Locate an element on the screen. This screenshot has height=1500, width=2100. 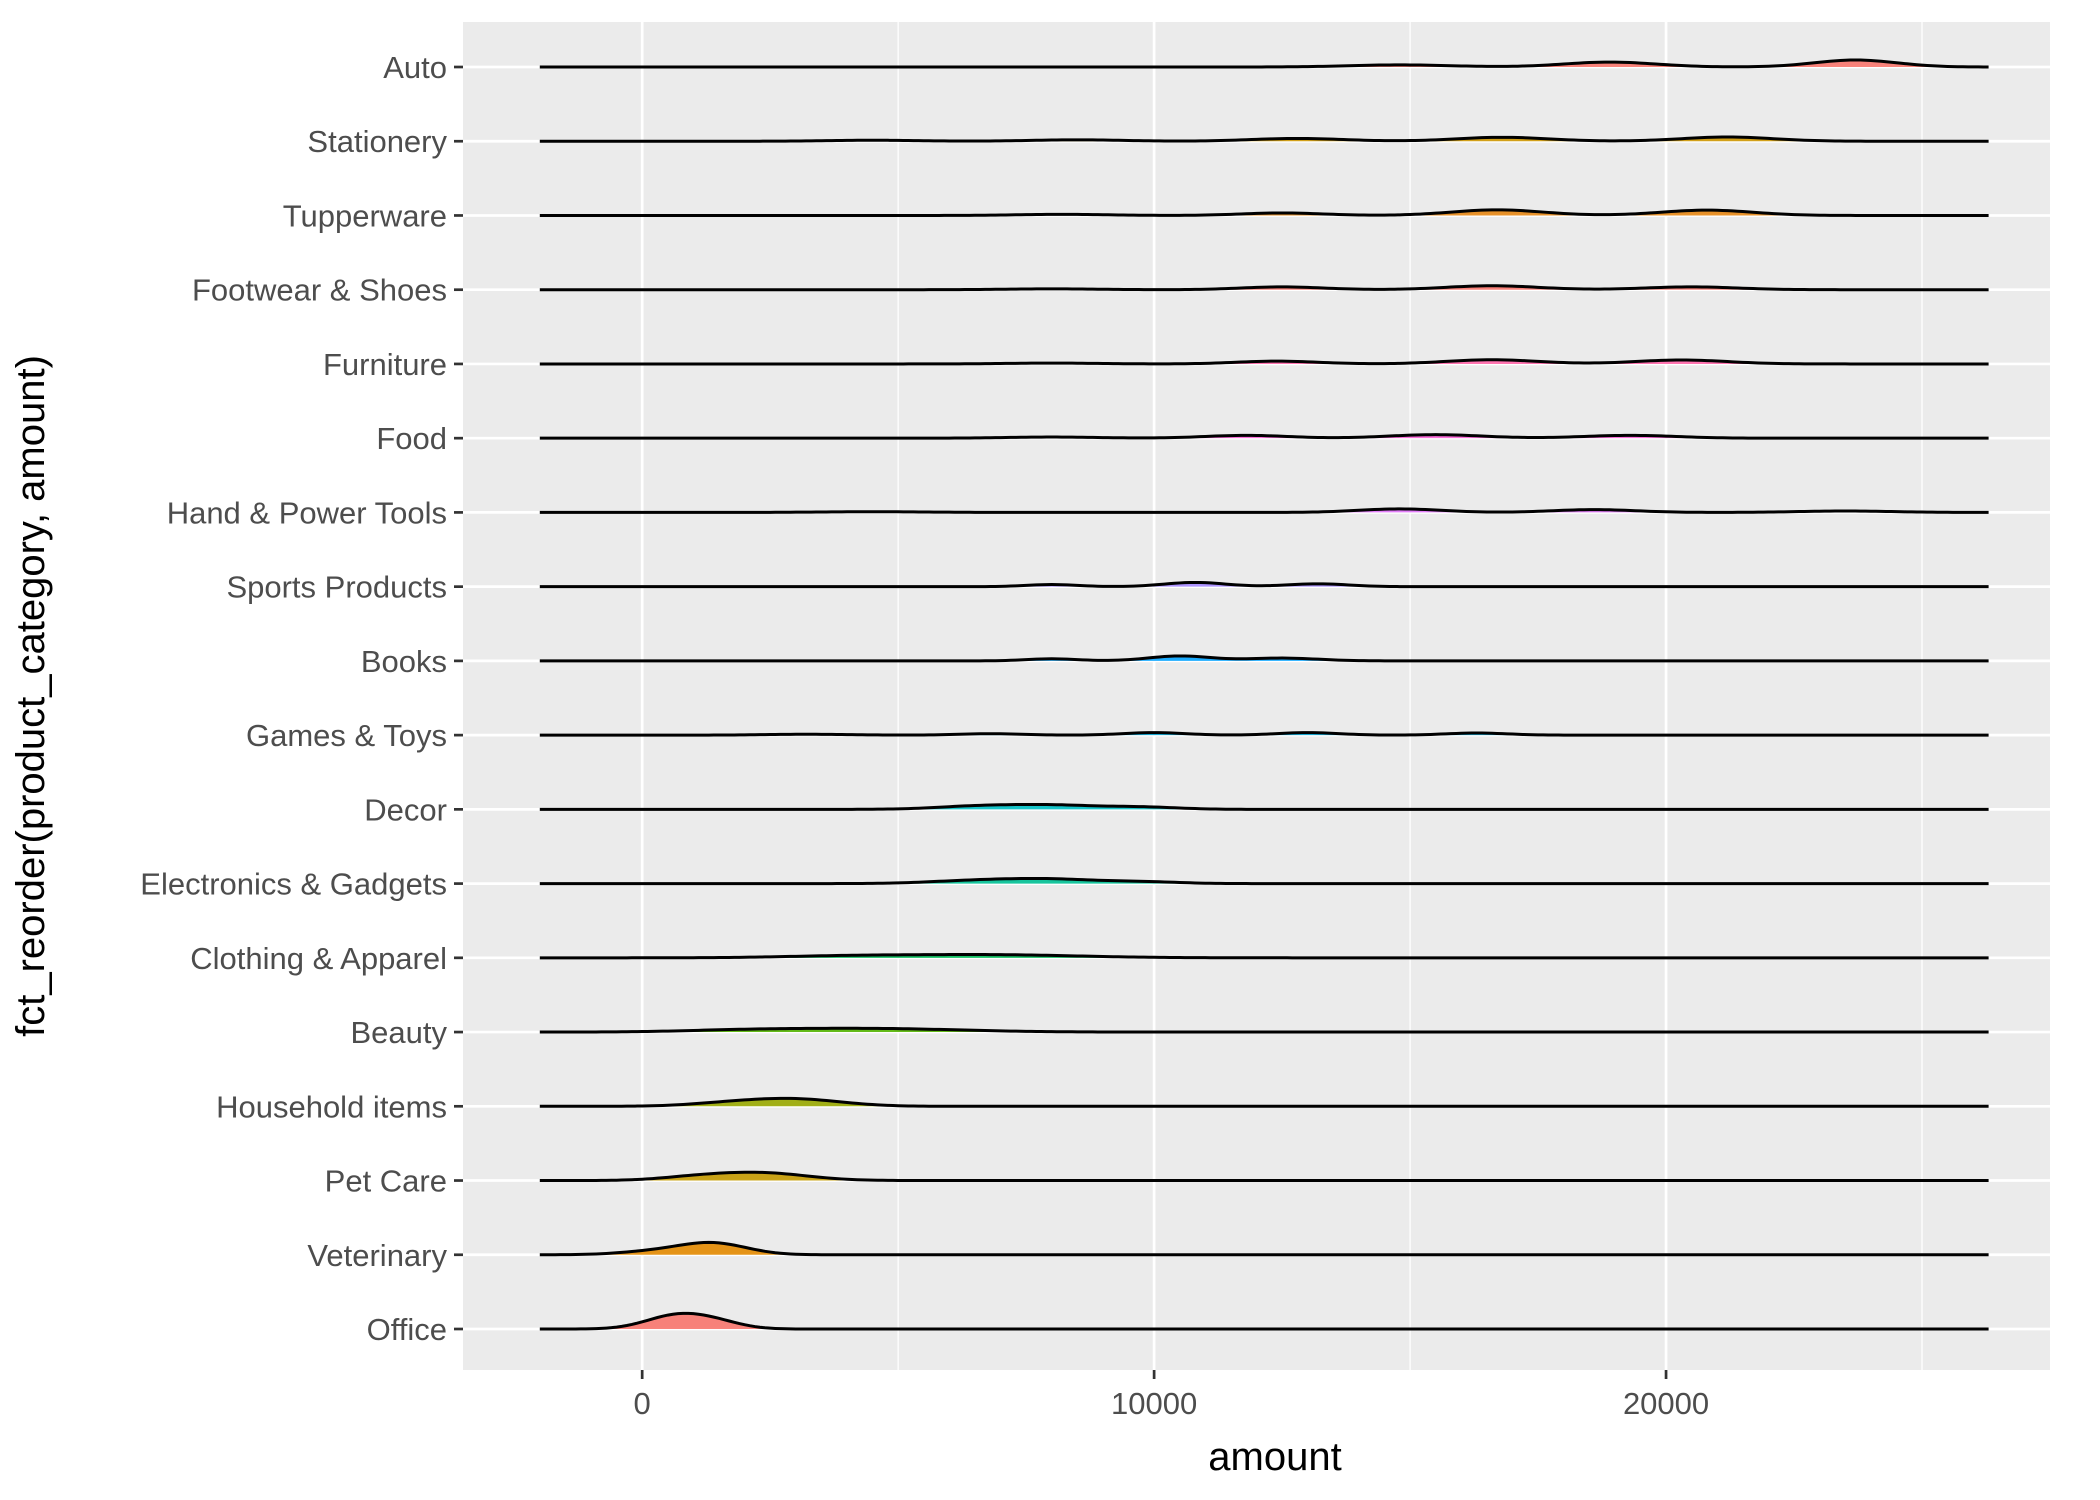
ridge-clothing-apparel is located at coordinates (1264, 956).